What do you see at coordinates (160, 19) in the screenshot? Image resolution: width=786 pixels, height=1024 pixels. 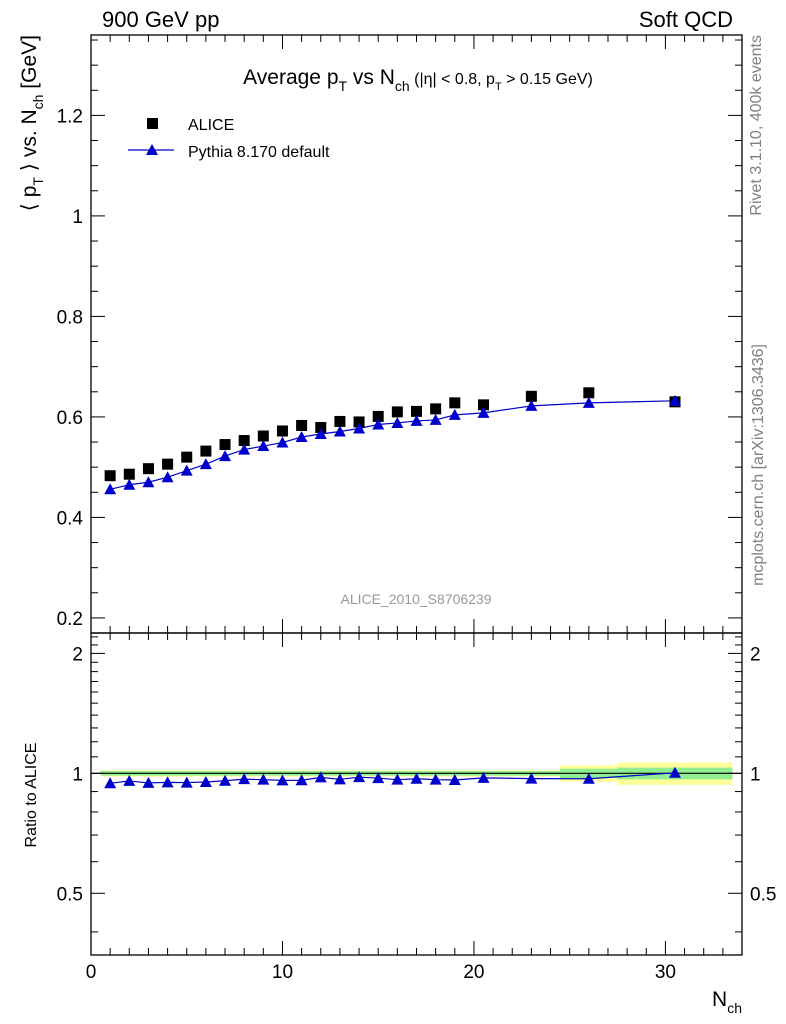 I see `header-left: 900 GeV pp` at bounding box center [160, 19].